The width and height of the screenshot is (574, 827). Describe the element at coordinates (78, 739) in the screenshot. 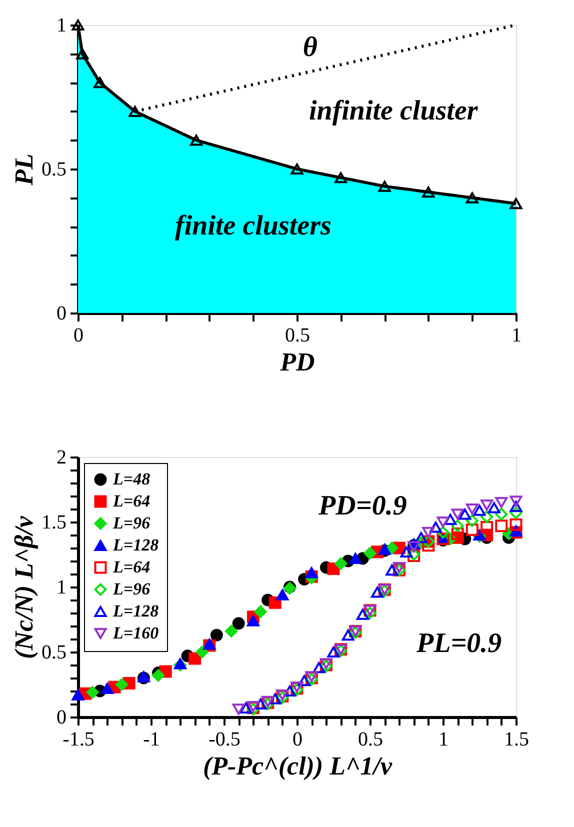

I see `x-tick-label: -1.5` at that location.